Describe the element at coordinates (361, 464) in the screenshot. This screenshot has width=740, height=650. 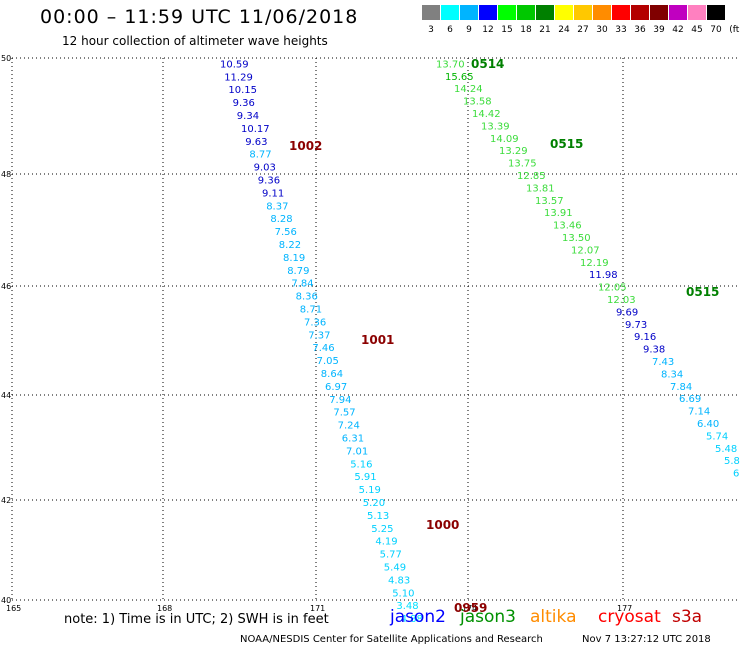
I see `swh-value: 5.16` at that location.